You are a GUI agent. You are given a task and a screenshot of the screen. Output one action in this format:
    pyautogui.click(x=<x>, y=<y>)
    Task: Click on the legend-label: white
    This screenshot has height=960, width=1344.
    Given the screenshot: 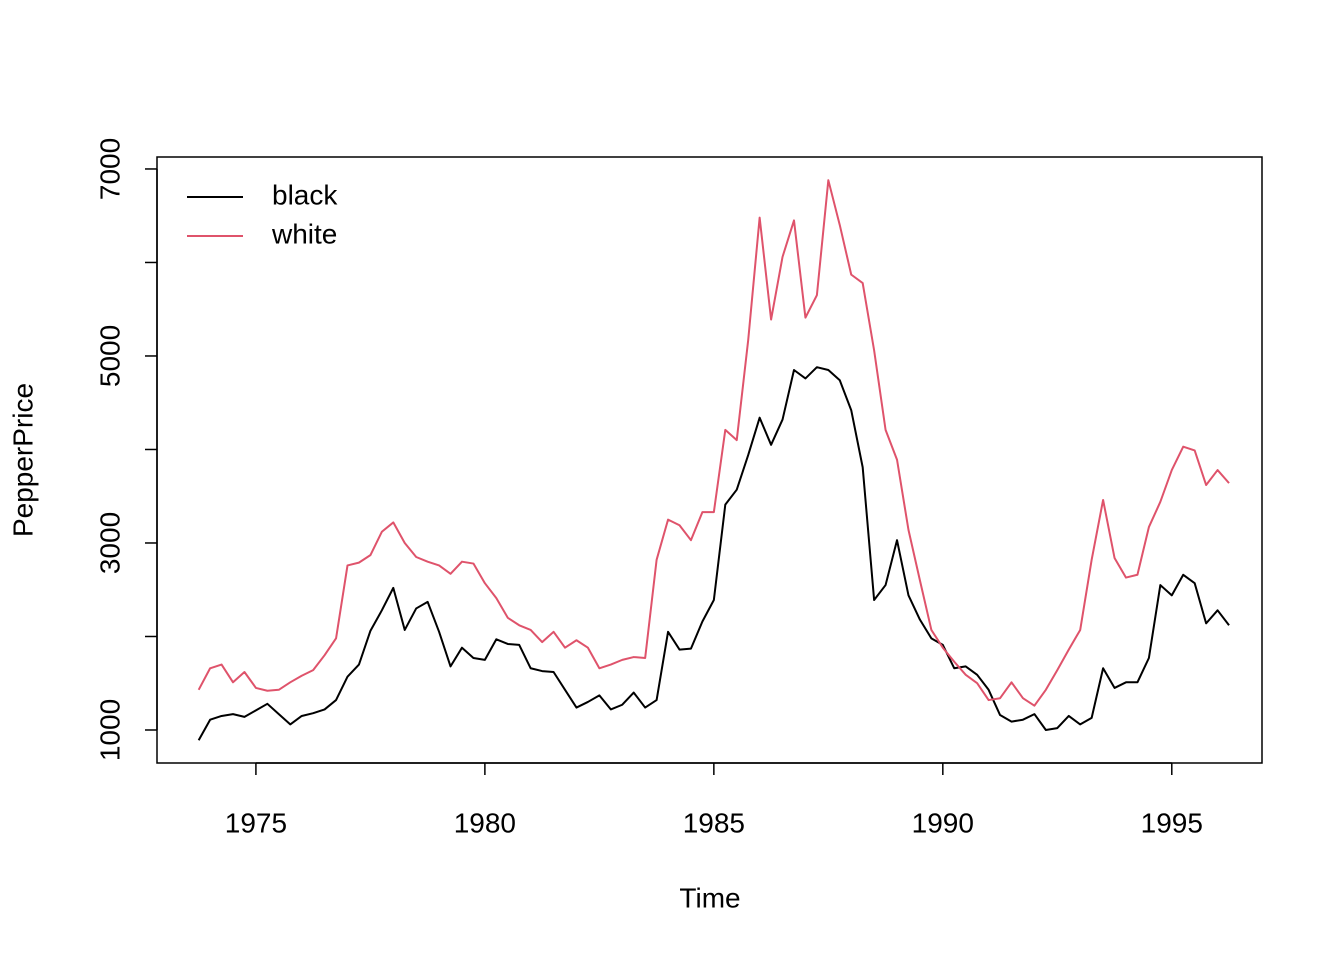 What is the action you would take?
    pyautogui.click(x=304, y=233)
    